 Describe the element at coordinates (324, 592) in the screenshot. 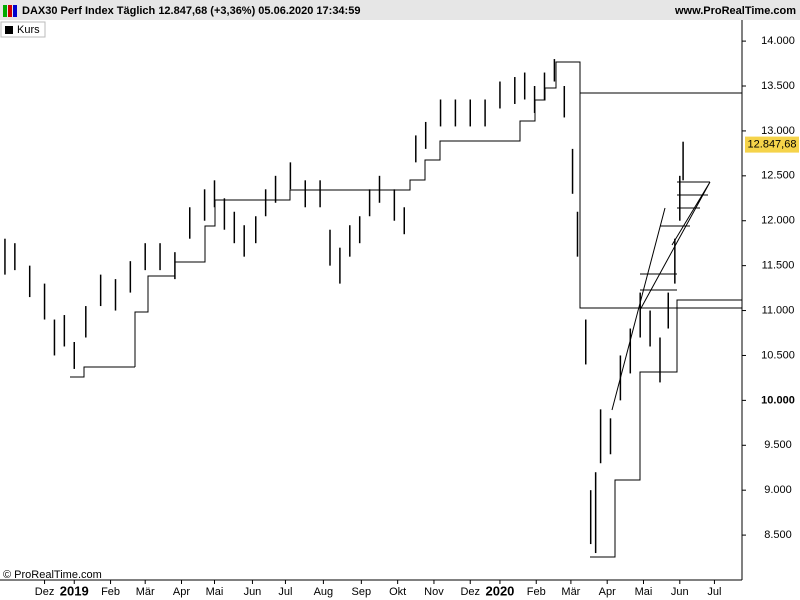

I see `x-tick-label: Aug` at that location.